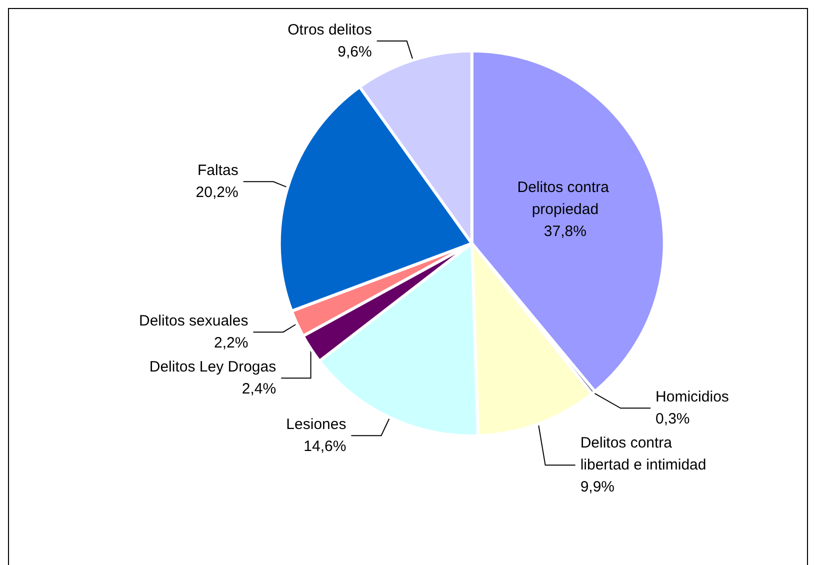 The height and width of the screenshot is (565, 814). Describe the element at coordinates (330, 30) in the screenshot. I see `slice-label: Otros delitos` at that location.